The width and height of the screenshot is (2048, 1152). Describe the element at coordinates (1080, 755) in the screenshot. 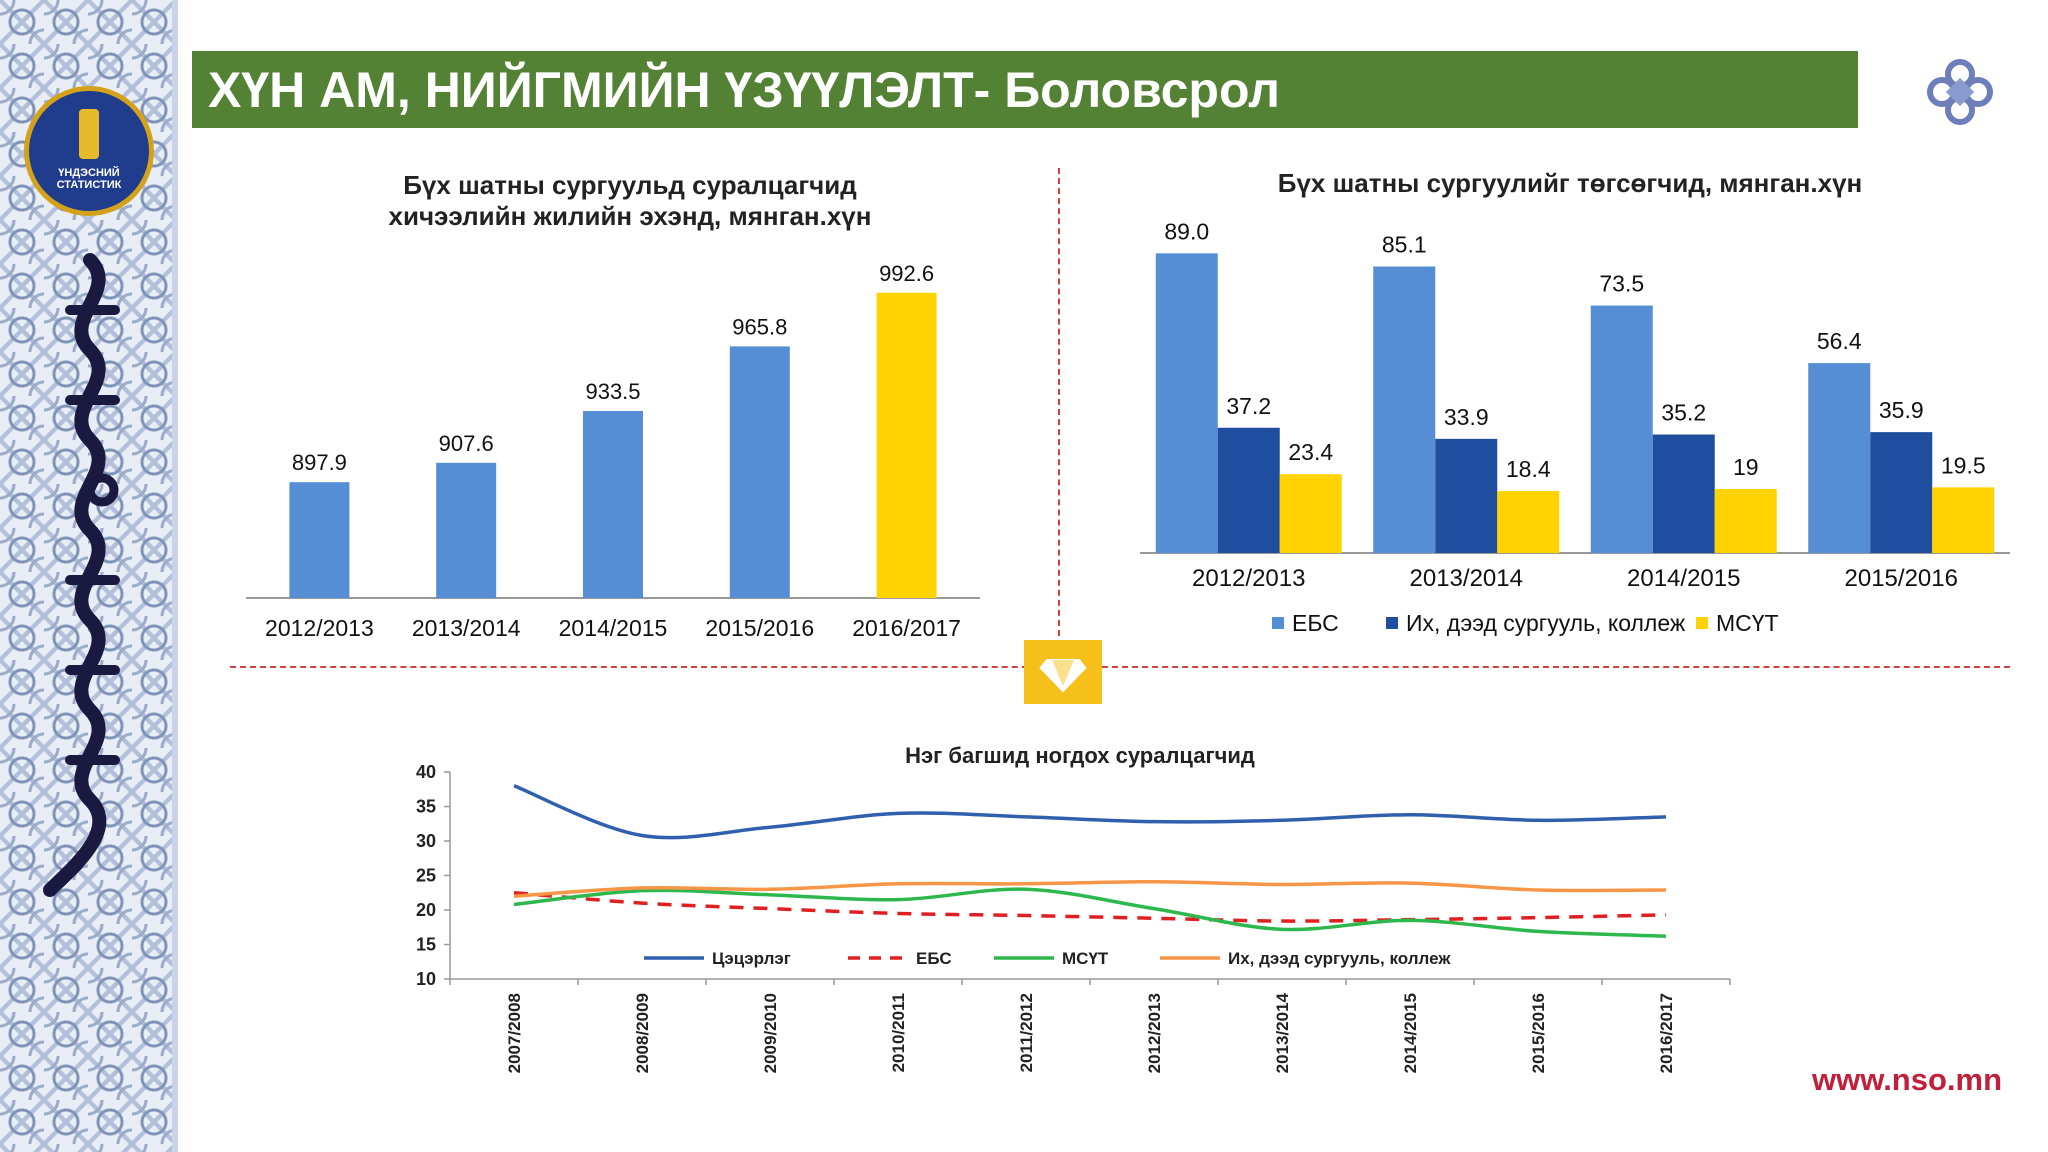

I see `chart3-title: Нэг багшид ногдох суралцагчид` at that location.